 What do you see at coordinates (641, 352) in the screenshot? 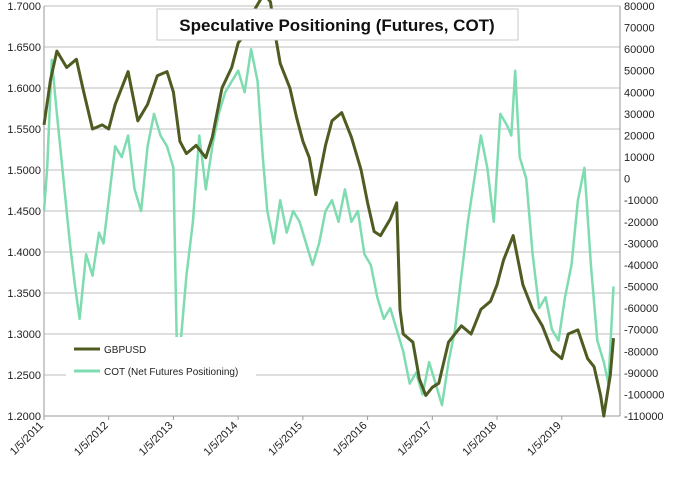
I see `right-tick-label: -80000` at bounding box center [641, 352].